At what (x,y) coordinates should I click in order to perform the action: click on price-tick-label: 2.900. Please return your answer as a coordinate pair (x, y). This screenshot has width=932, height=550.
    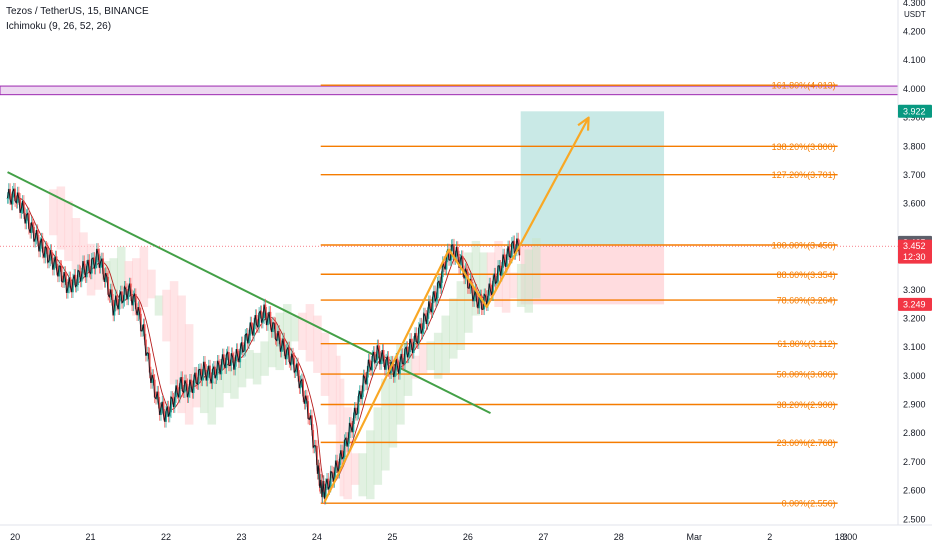
    Looking at the image, I should click on (914, 405).